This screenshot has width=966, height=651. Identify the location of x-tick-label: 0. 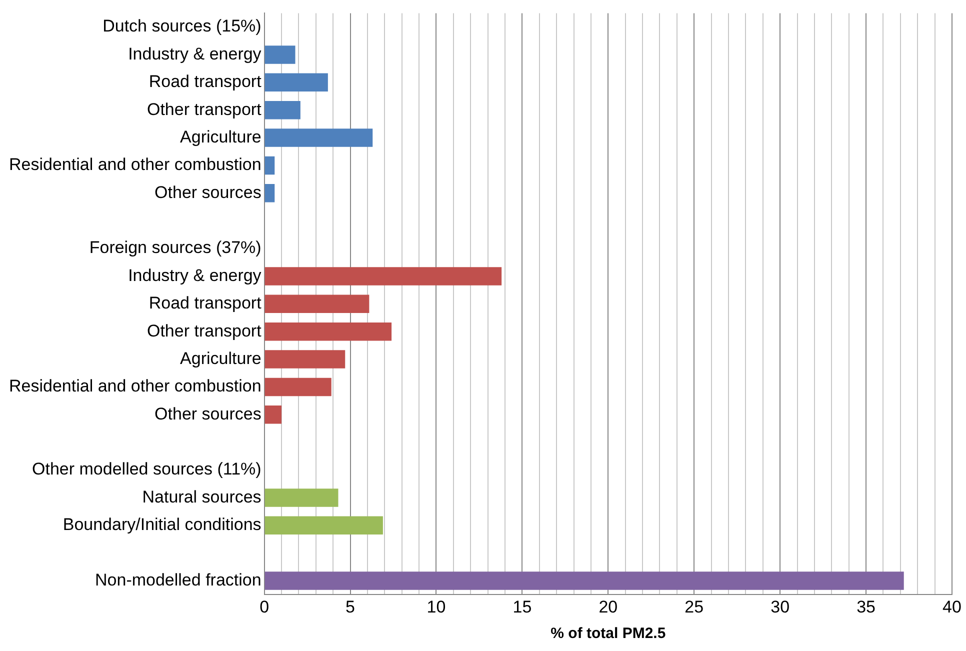
(265, 606).